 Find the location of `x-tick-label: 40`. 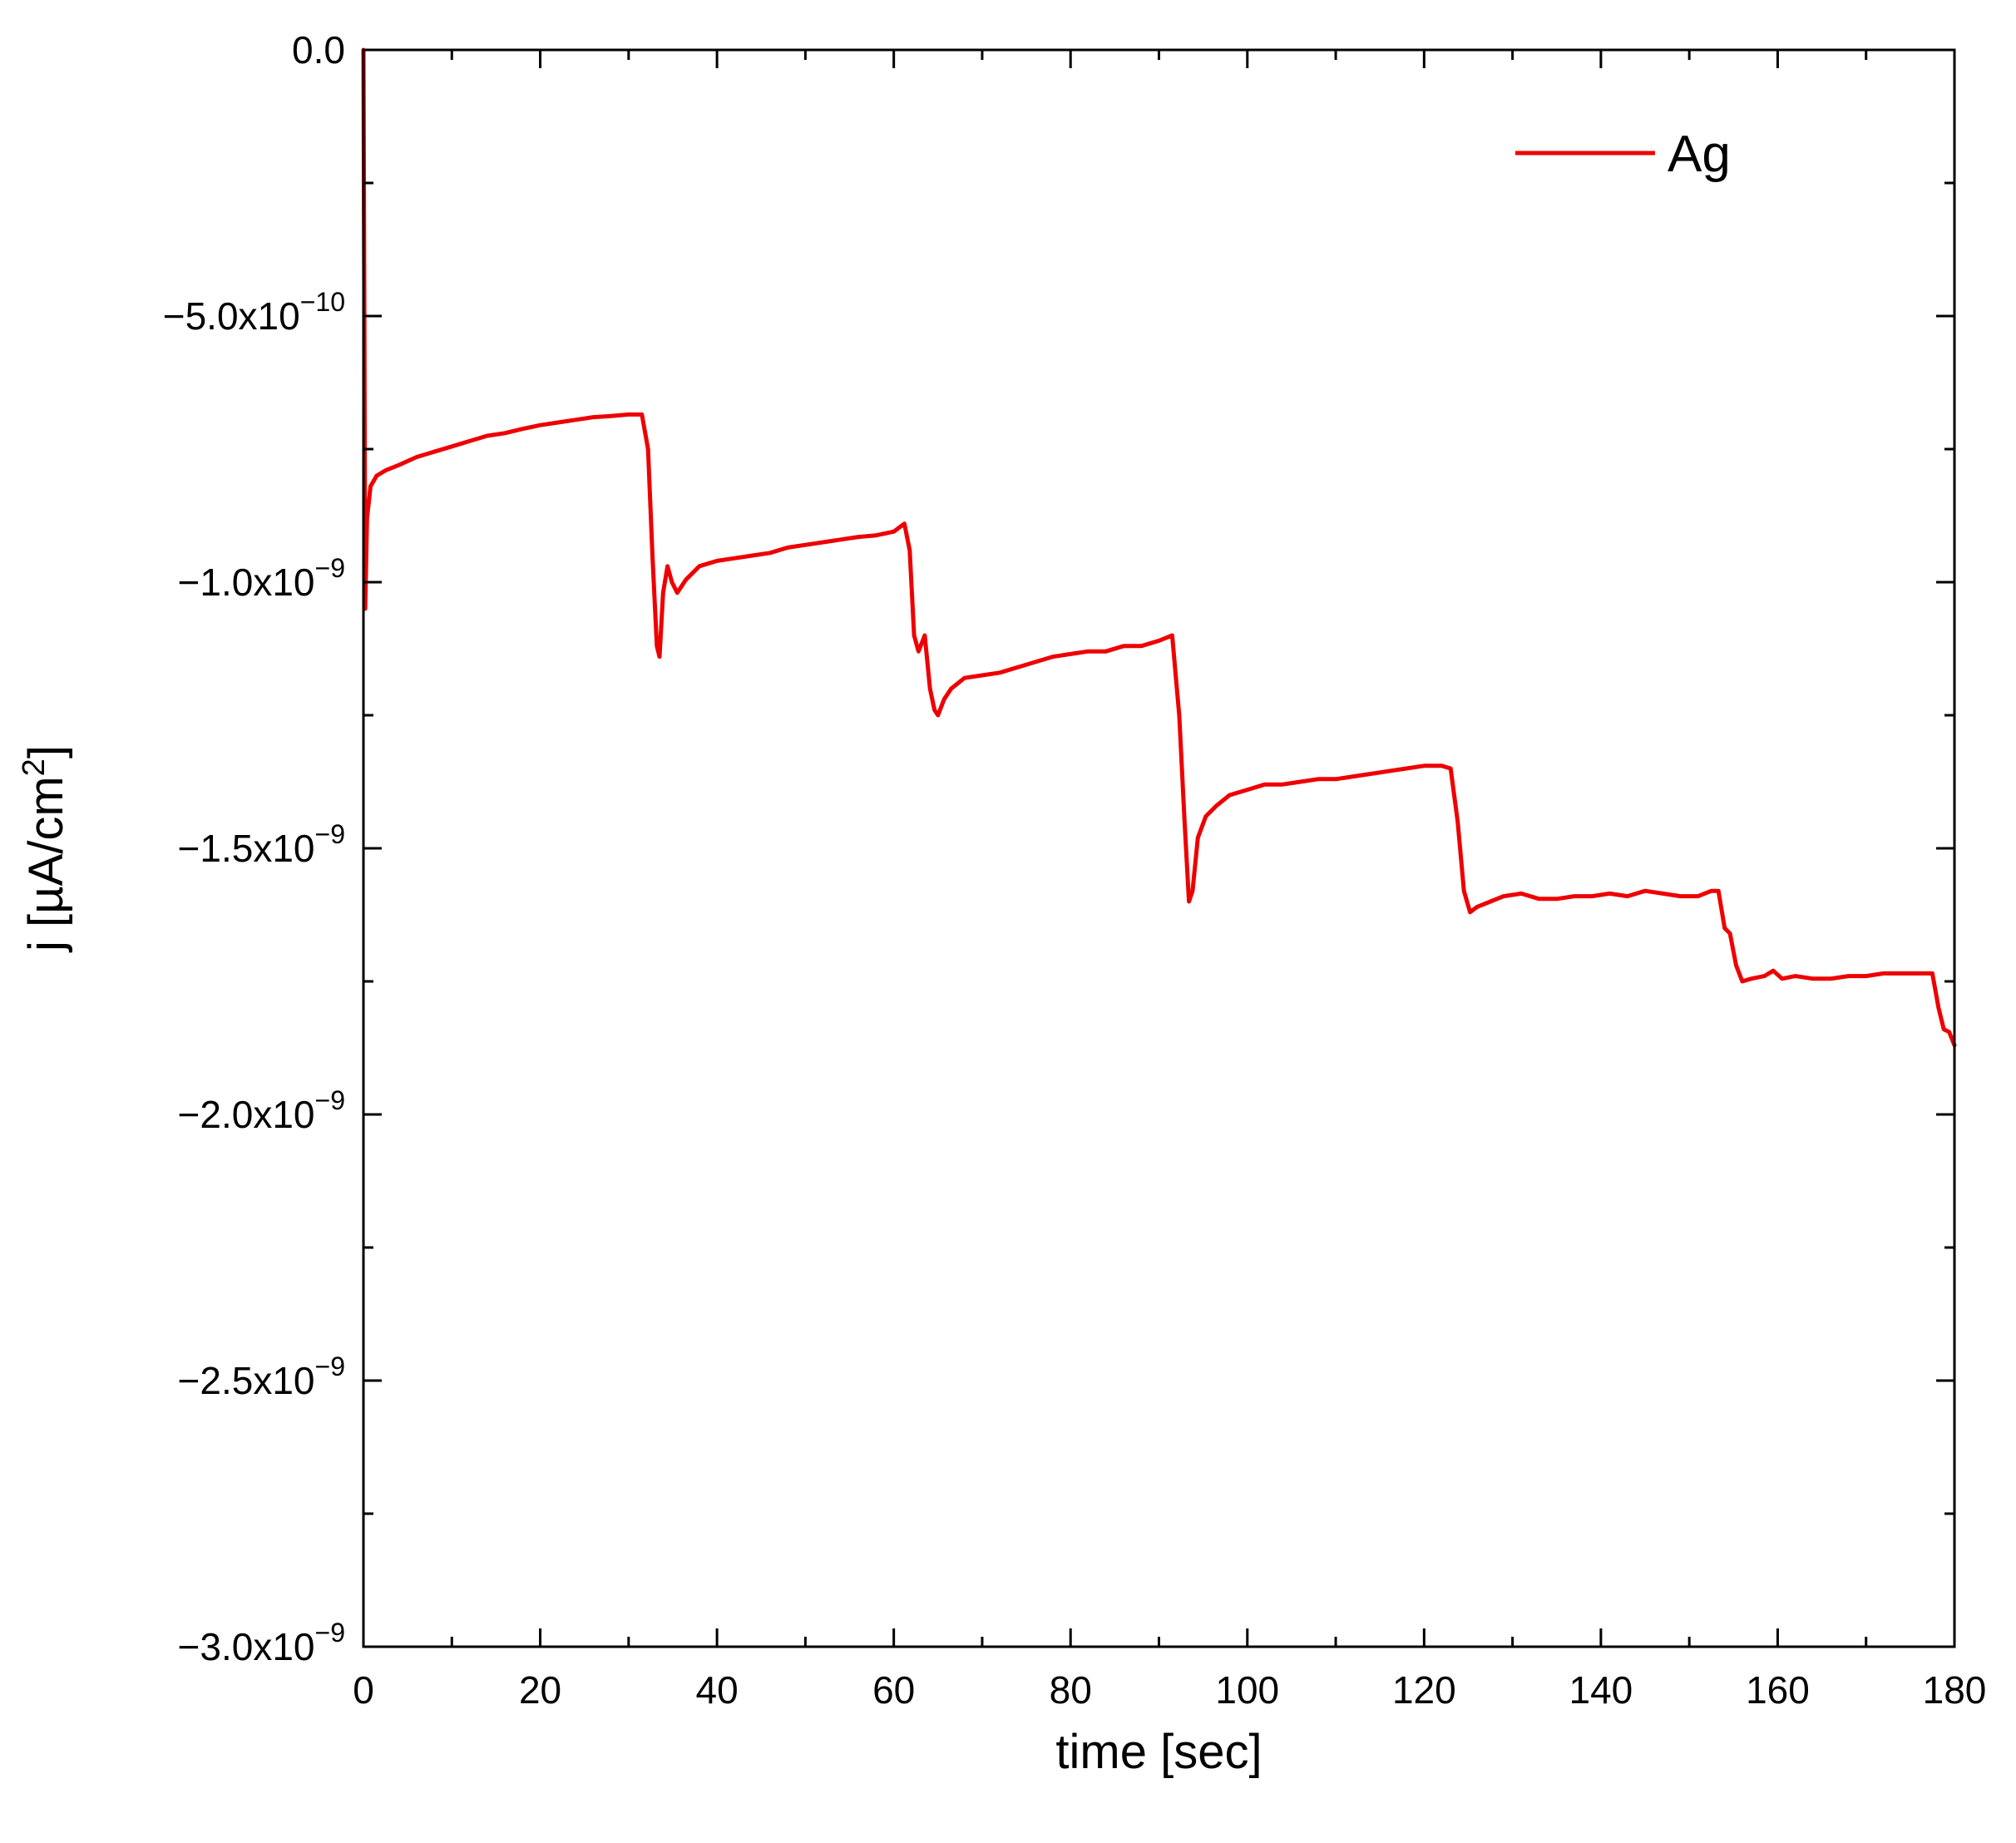

x-tick-label: 40 is located at coordinates (717, 1690).